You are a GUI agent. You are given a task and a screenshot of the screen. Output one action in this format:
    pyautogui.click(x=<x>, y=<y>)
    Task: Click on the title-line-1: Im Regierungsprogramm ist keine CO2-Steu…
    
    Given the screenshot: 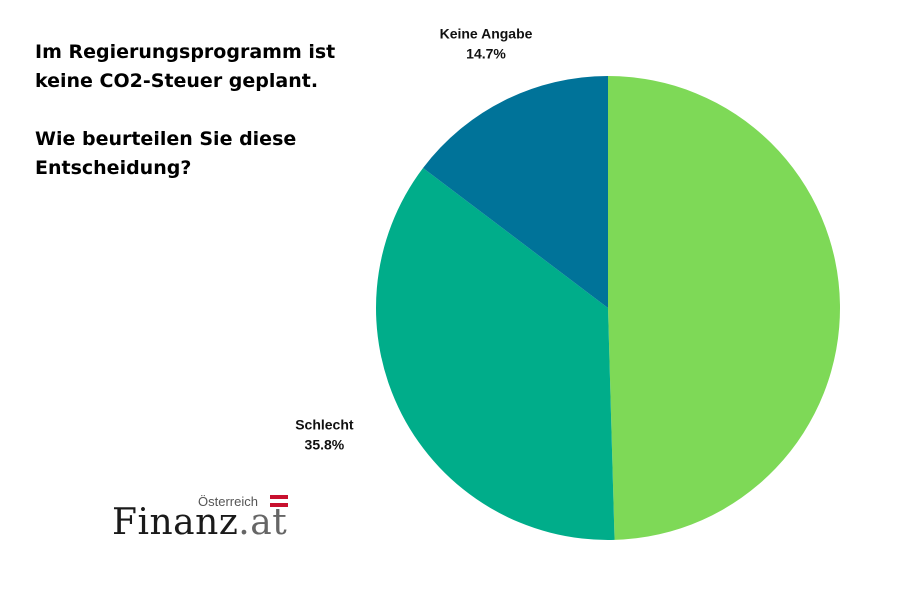 What is the action you would take?
    pyautogui.click(x=185, y=66)
    